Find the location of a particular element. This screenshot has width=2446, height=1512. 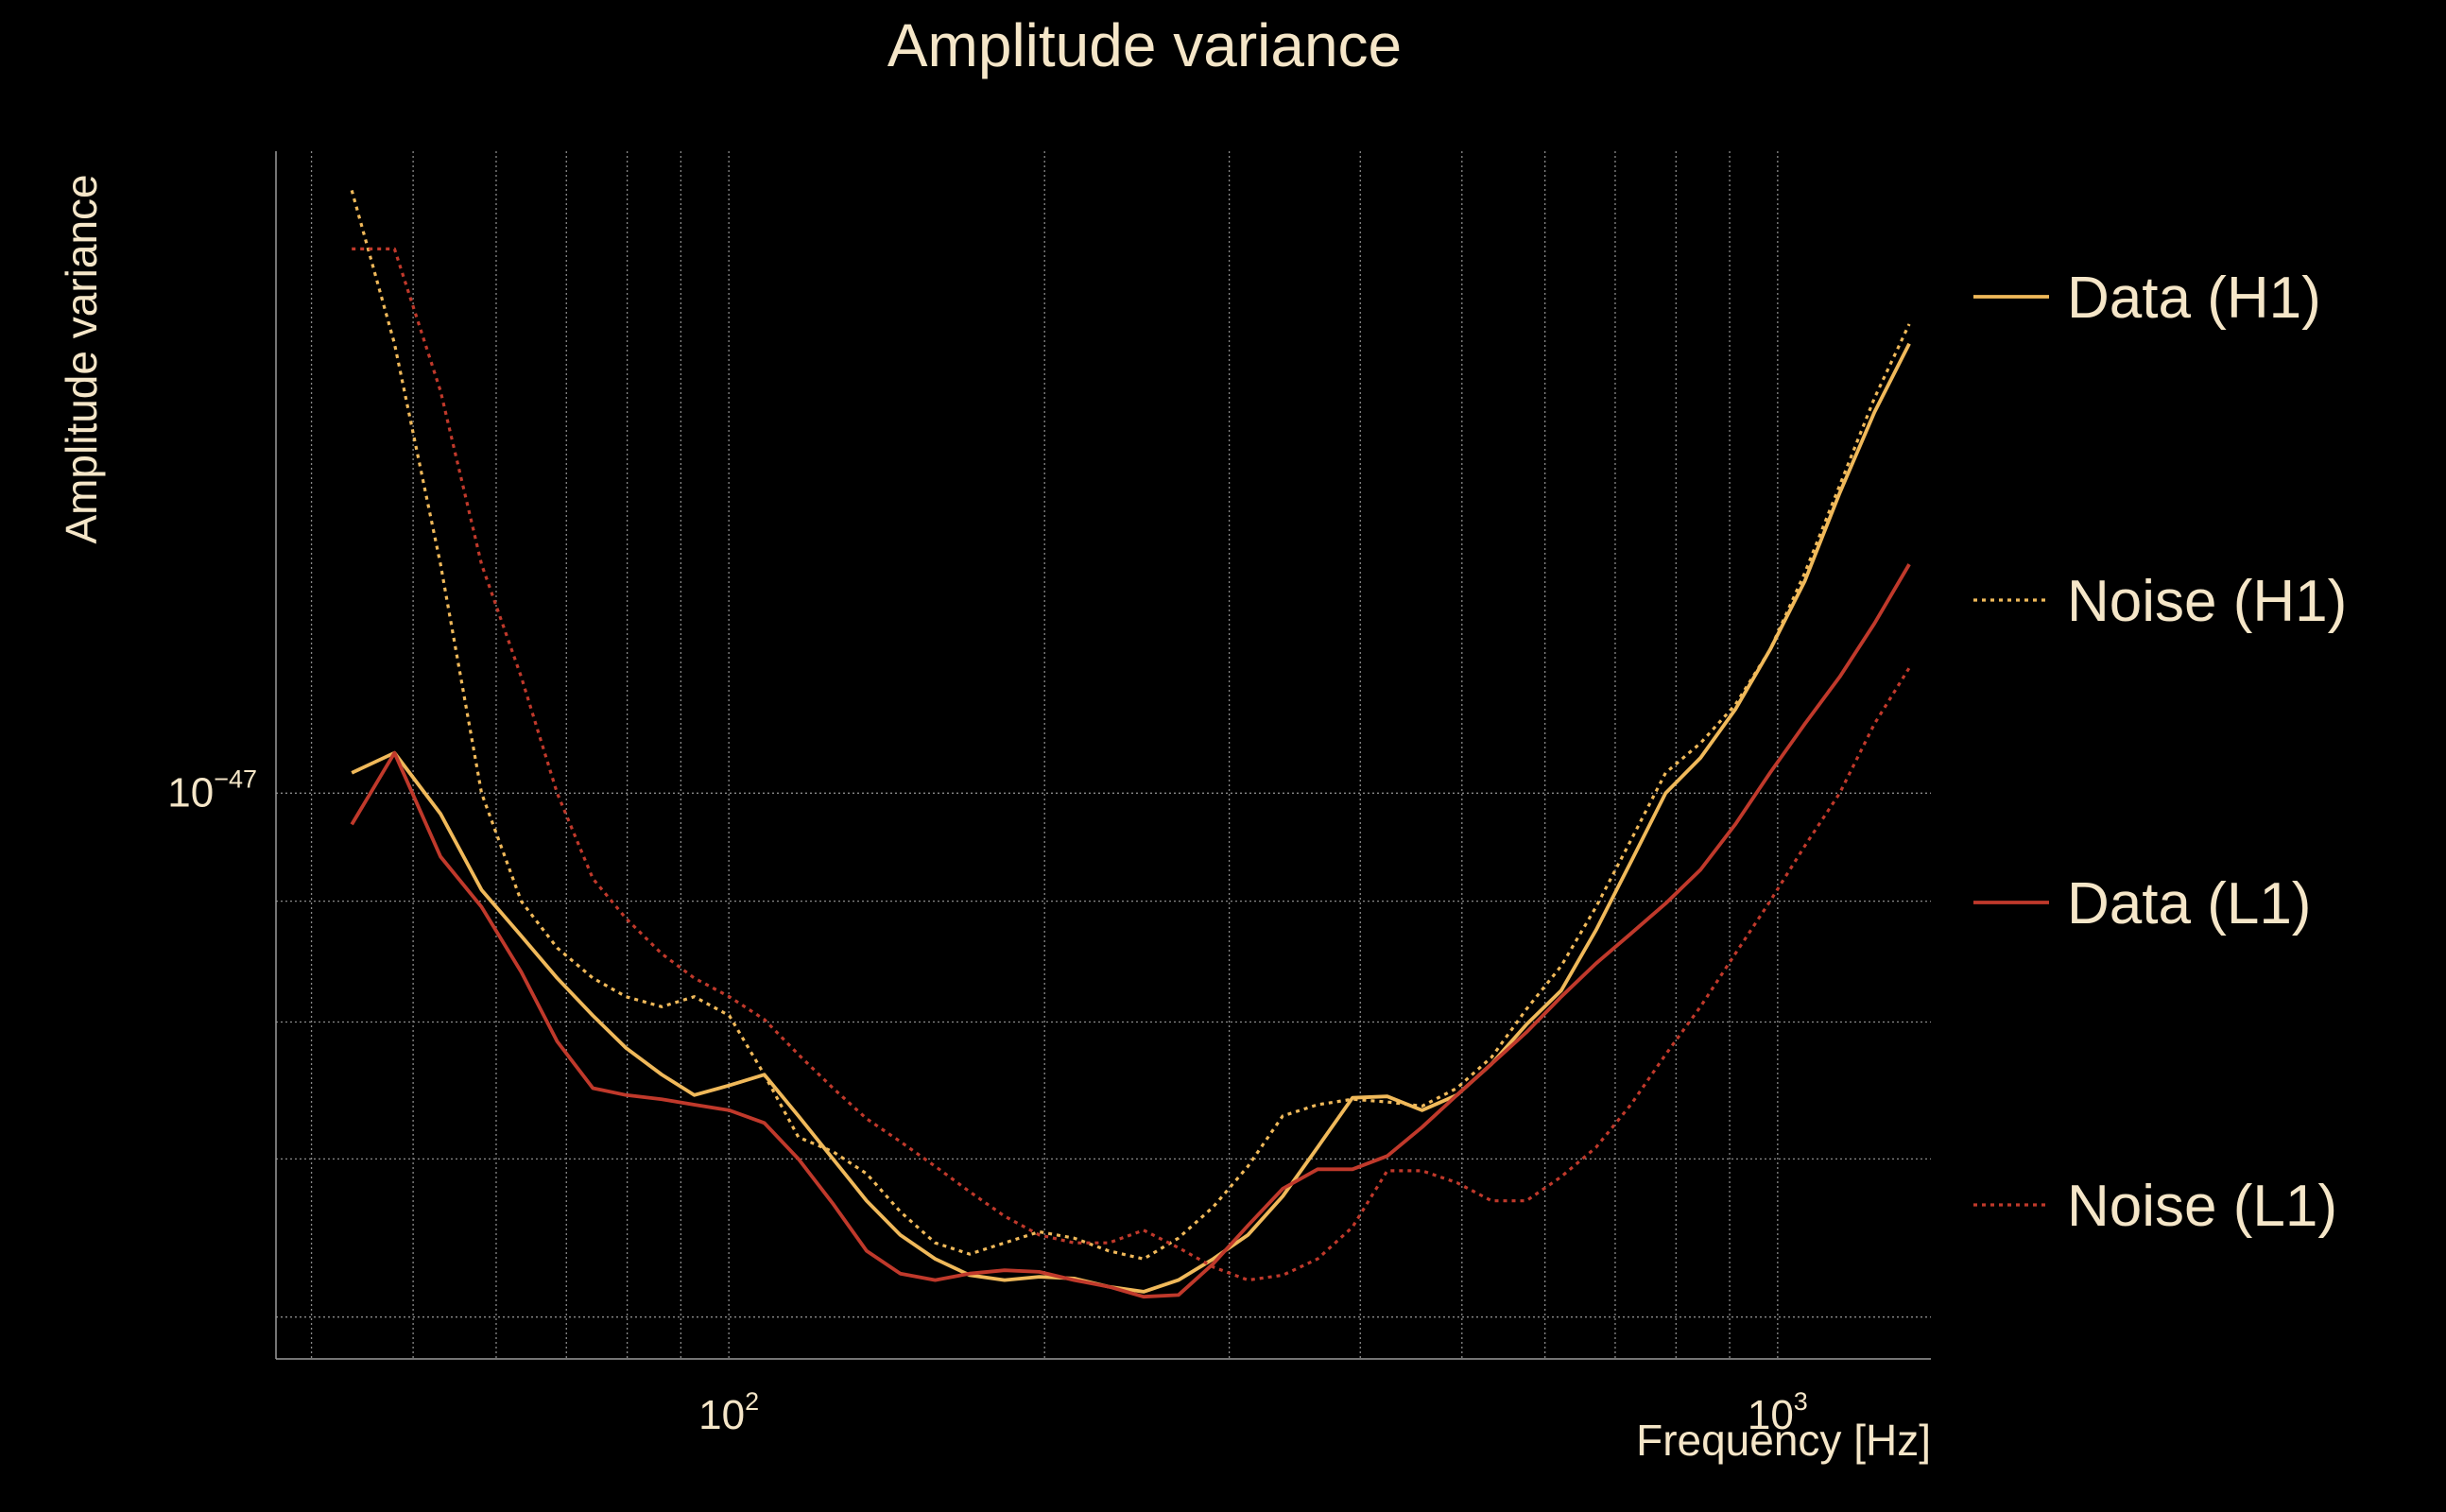

x-tick-label: 10³ is located at coordinates (1778, 1412).